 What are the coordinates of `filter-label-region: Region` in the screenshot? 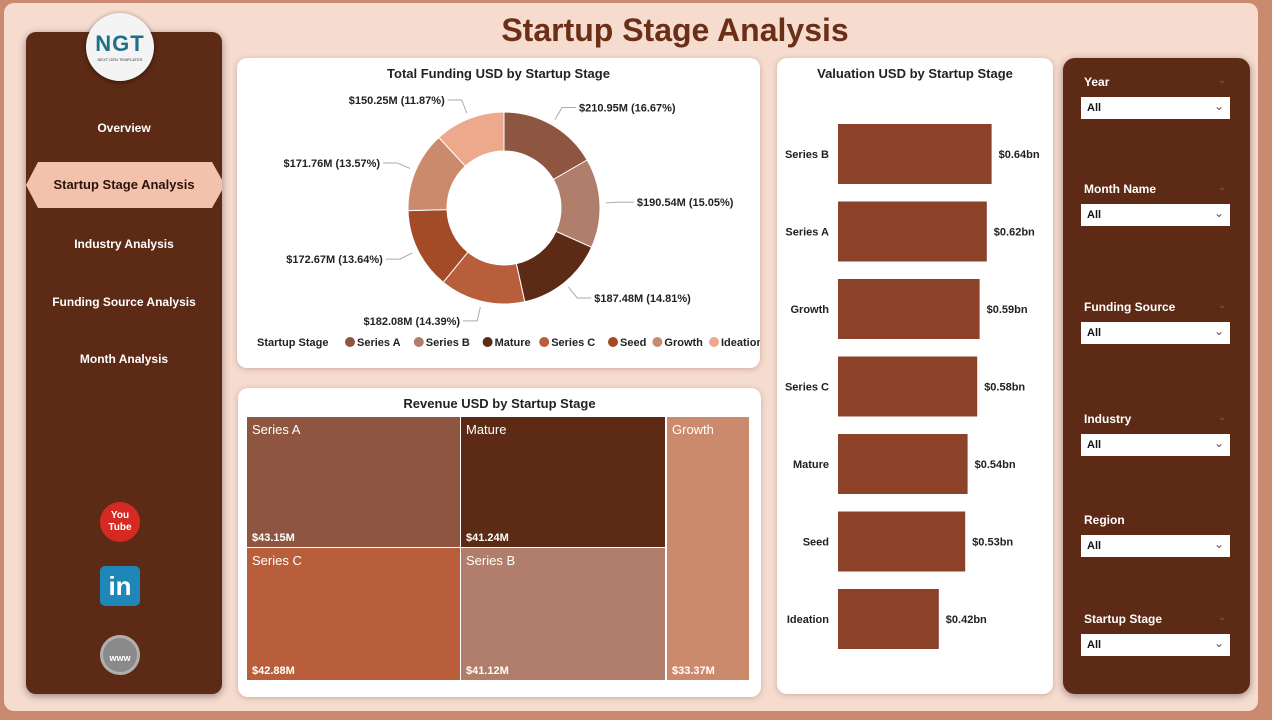 It's located at (1104, 520).